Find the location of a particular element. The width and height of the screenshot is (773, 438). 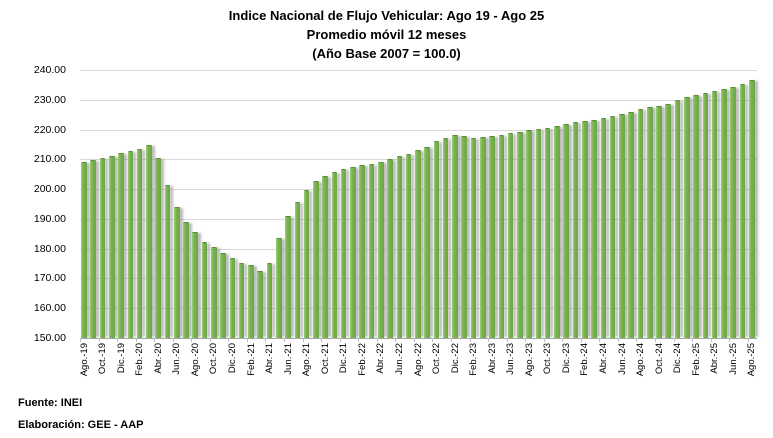

x-axis-tick-label: Feb.-22 is located at coordinates (362, 359).